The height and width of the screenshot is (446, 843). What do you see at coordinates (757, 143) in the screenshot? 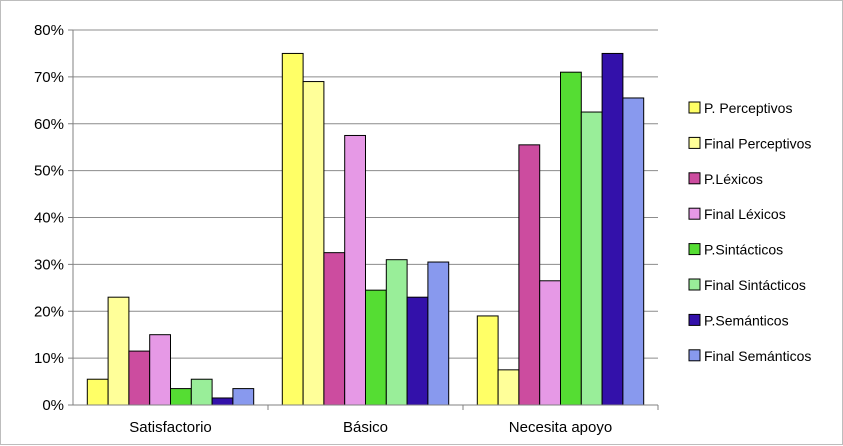
I see `legend-label: Final Perceptivos` at bounding box center [757, 143].